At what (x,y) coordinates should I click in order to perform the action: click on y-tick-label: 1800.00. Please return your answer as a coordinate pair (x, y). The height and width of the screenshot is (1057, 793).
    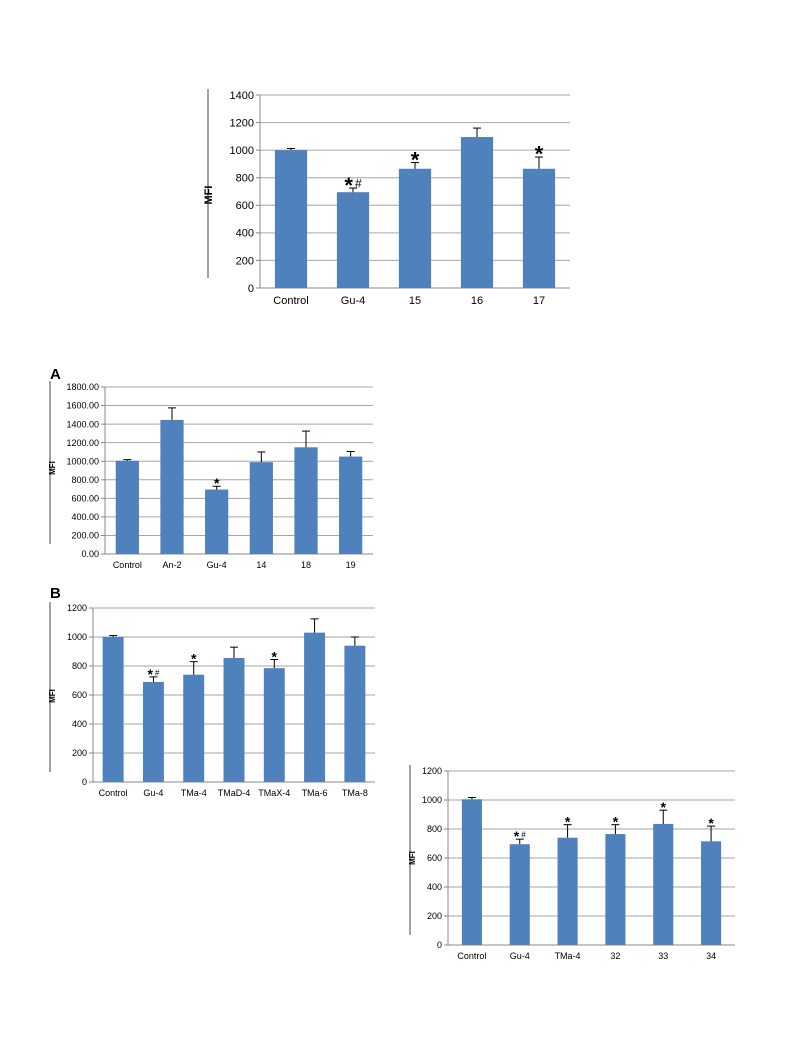
    Looking at the image, I should click on (82, 387).